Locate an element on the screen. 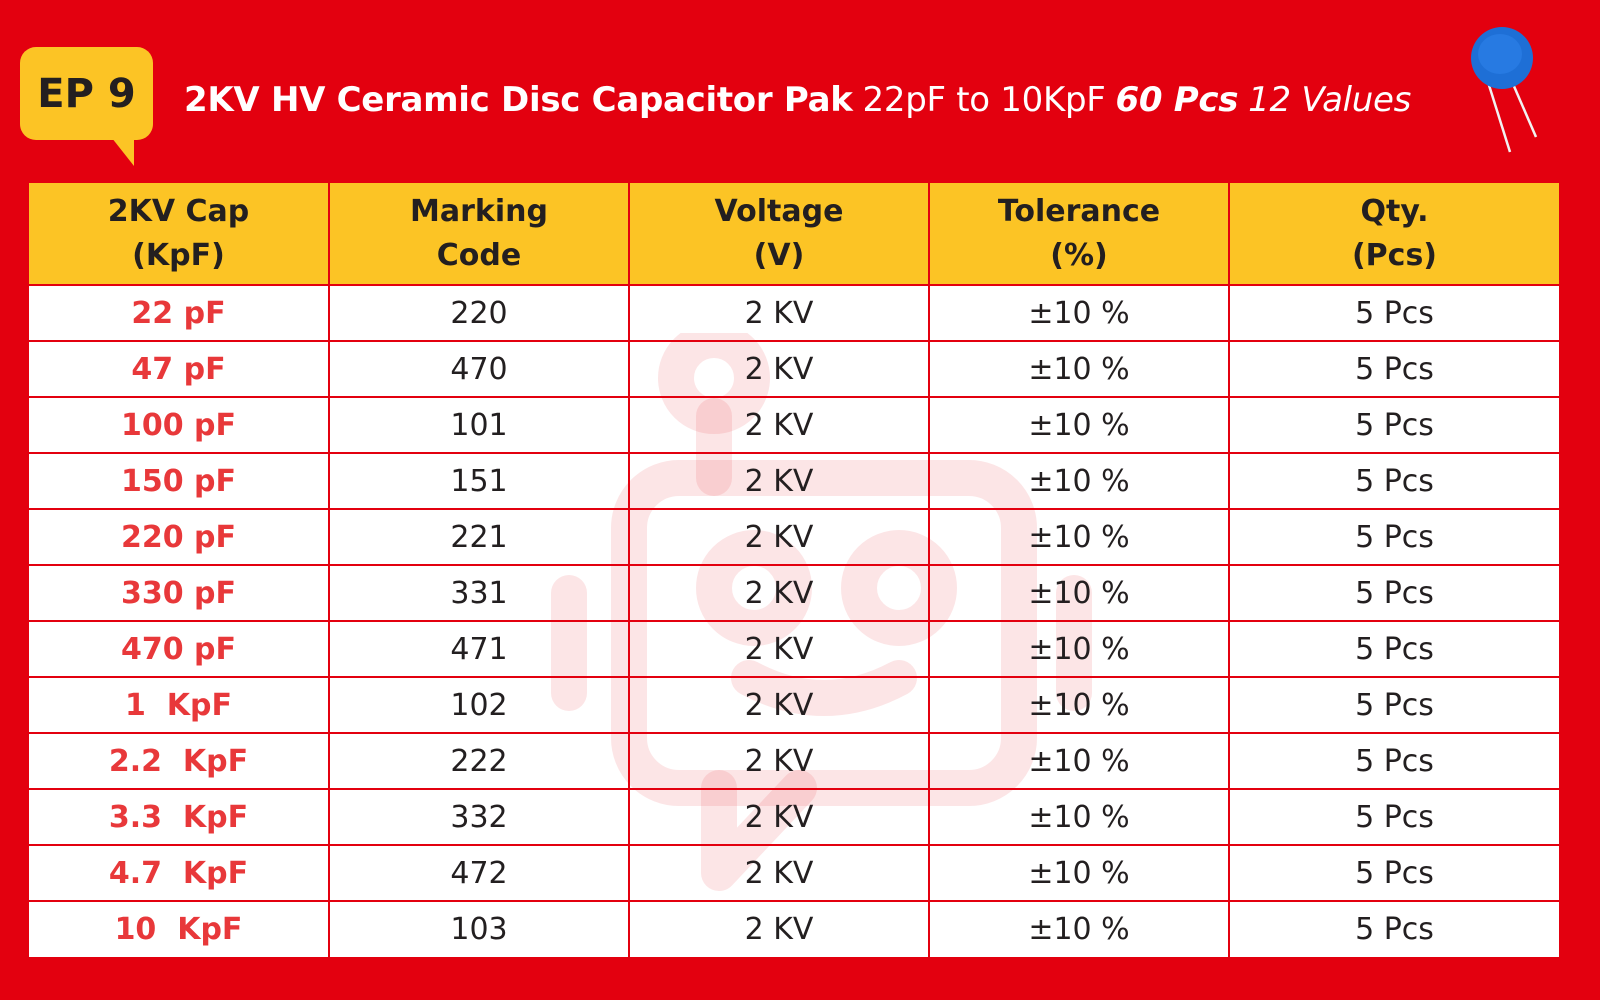 This screenshot has height=1000, width=1600. header-line-1: Voltage is located at coordinates (779, 211).